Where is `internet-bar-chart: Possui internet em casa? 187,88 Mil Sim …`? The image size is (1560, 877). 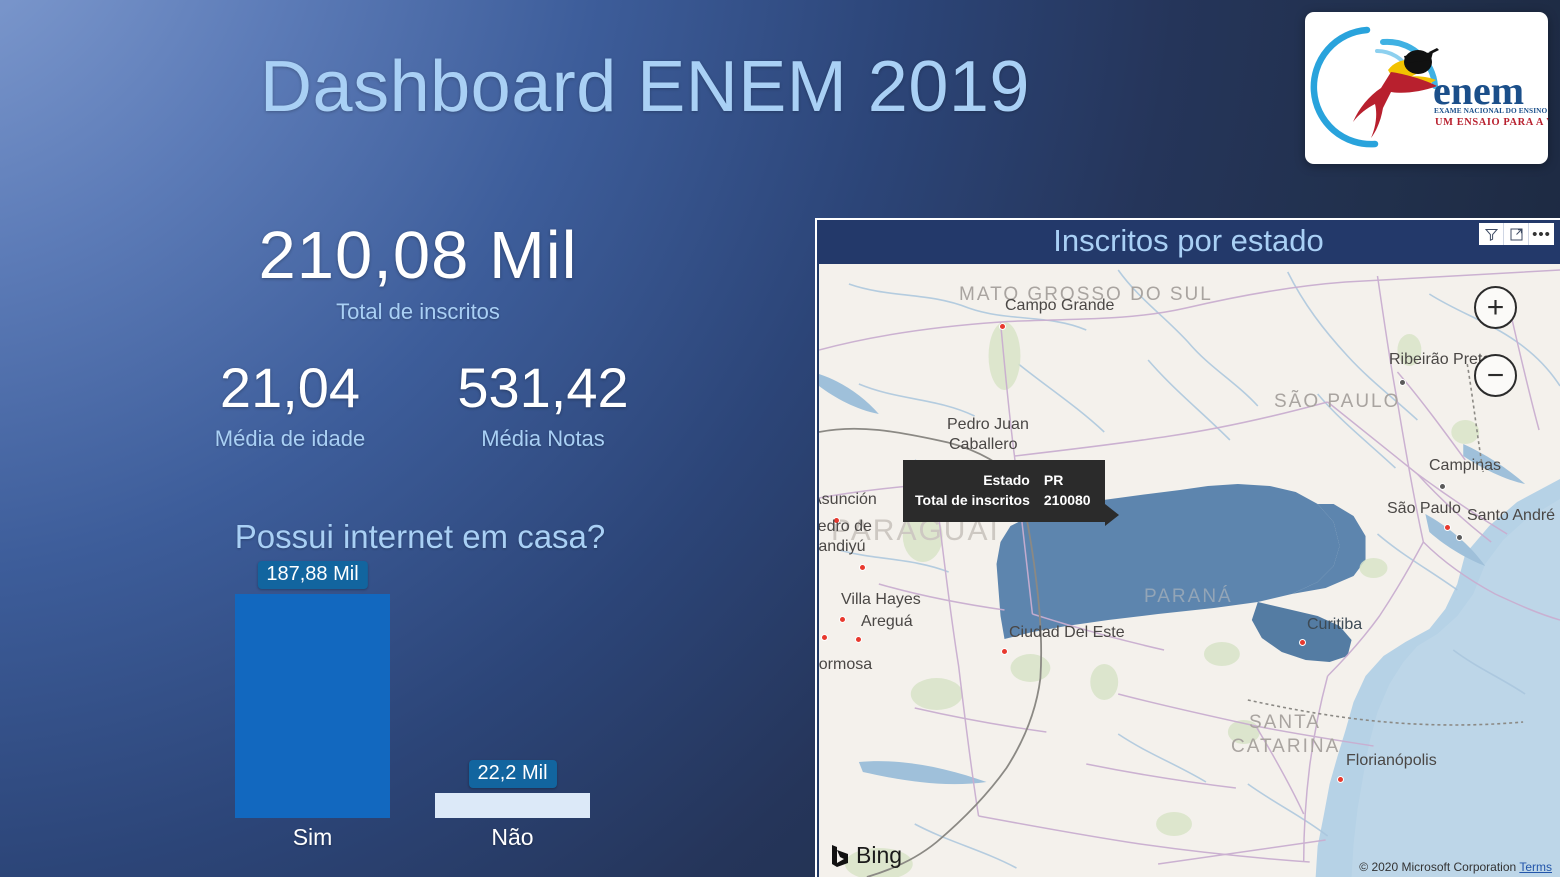 internet-bar-chart: Possui internet em casa? 187,88 Mil Sim … is located at coordinates (420, 694).